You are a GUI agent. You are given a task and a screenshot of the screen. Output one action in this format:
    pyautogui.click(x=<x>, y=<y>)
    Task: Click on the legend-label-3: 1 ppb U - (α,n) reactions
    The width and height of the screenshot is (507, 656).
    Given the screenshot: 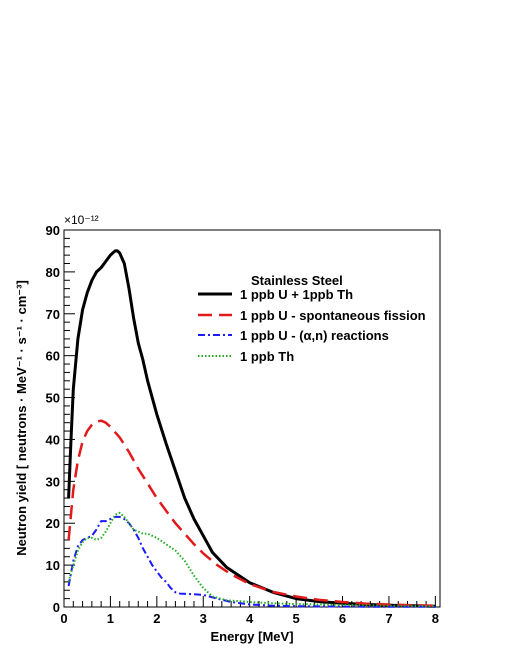 What is the action you would take?
    pyautogui.click(x=314, y=335)
    